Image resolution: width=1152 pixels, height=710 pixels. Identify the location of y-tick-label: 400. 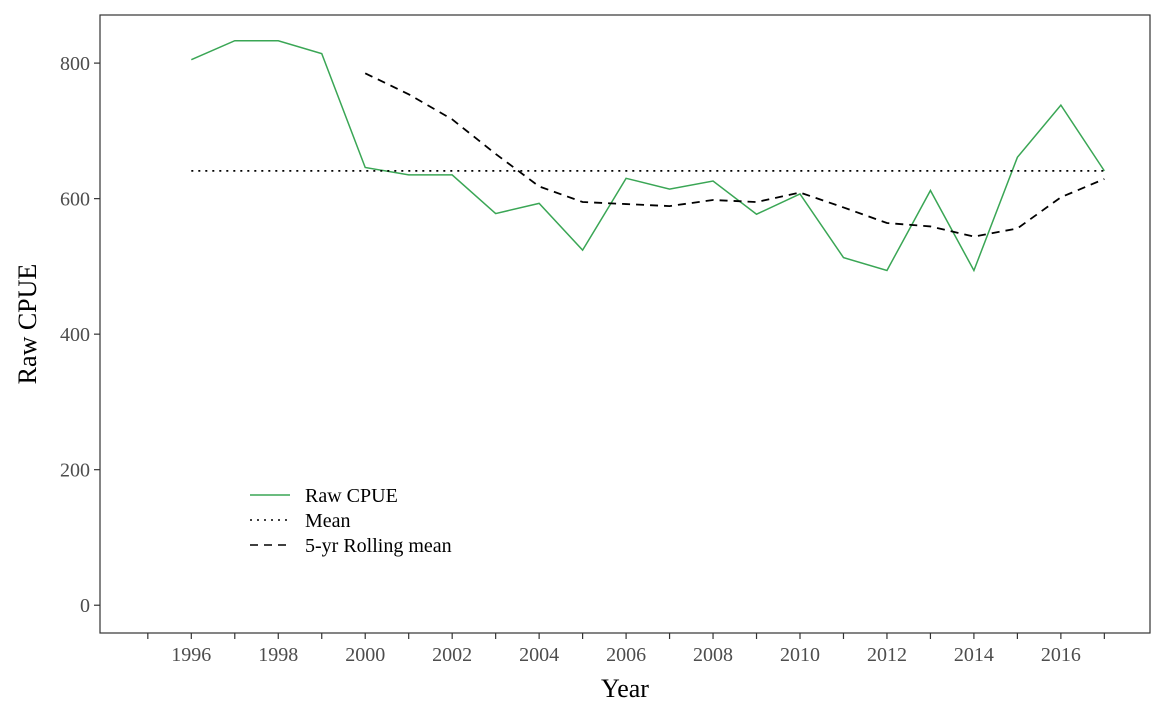
(75, 335).